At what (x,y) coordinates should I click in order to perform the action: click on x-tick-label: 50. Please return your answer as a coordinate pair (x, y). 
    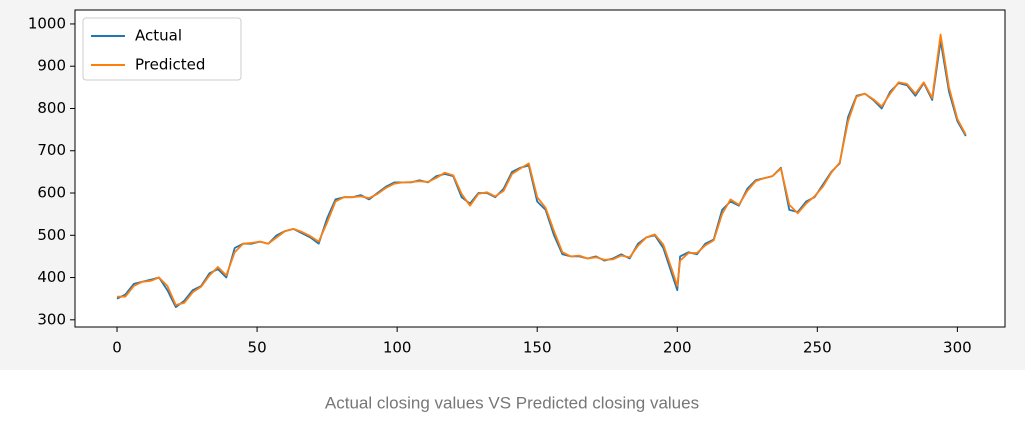
    Looking at the image, I should click on (257, 348).